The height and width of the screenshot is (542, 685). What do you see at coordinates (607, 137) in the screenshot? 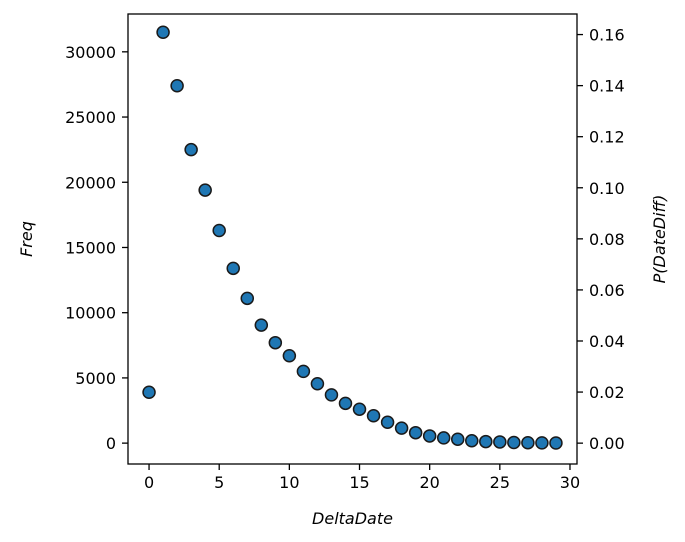
I see `y2-tick-label: 0.12` at bounding box center [607, 137].